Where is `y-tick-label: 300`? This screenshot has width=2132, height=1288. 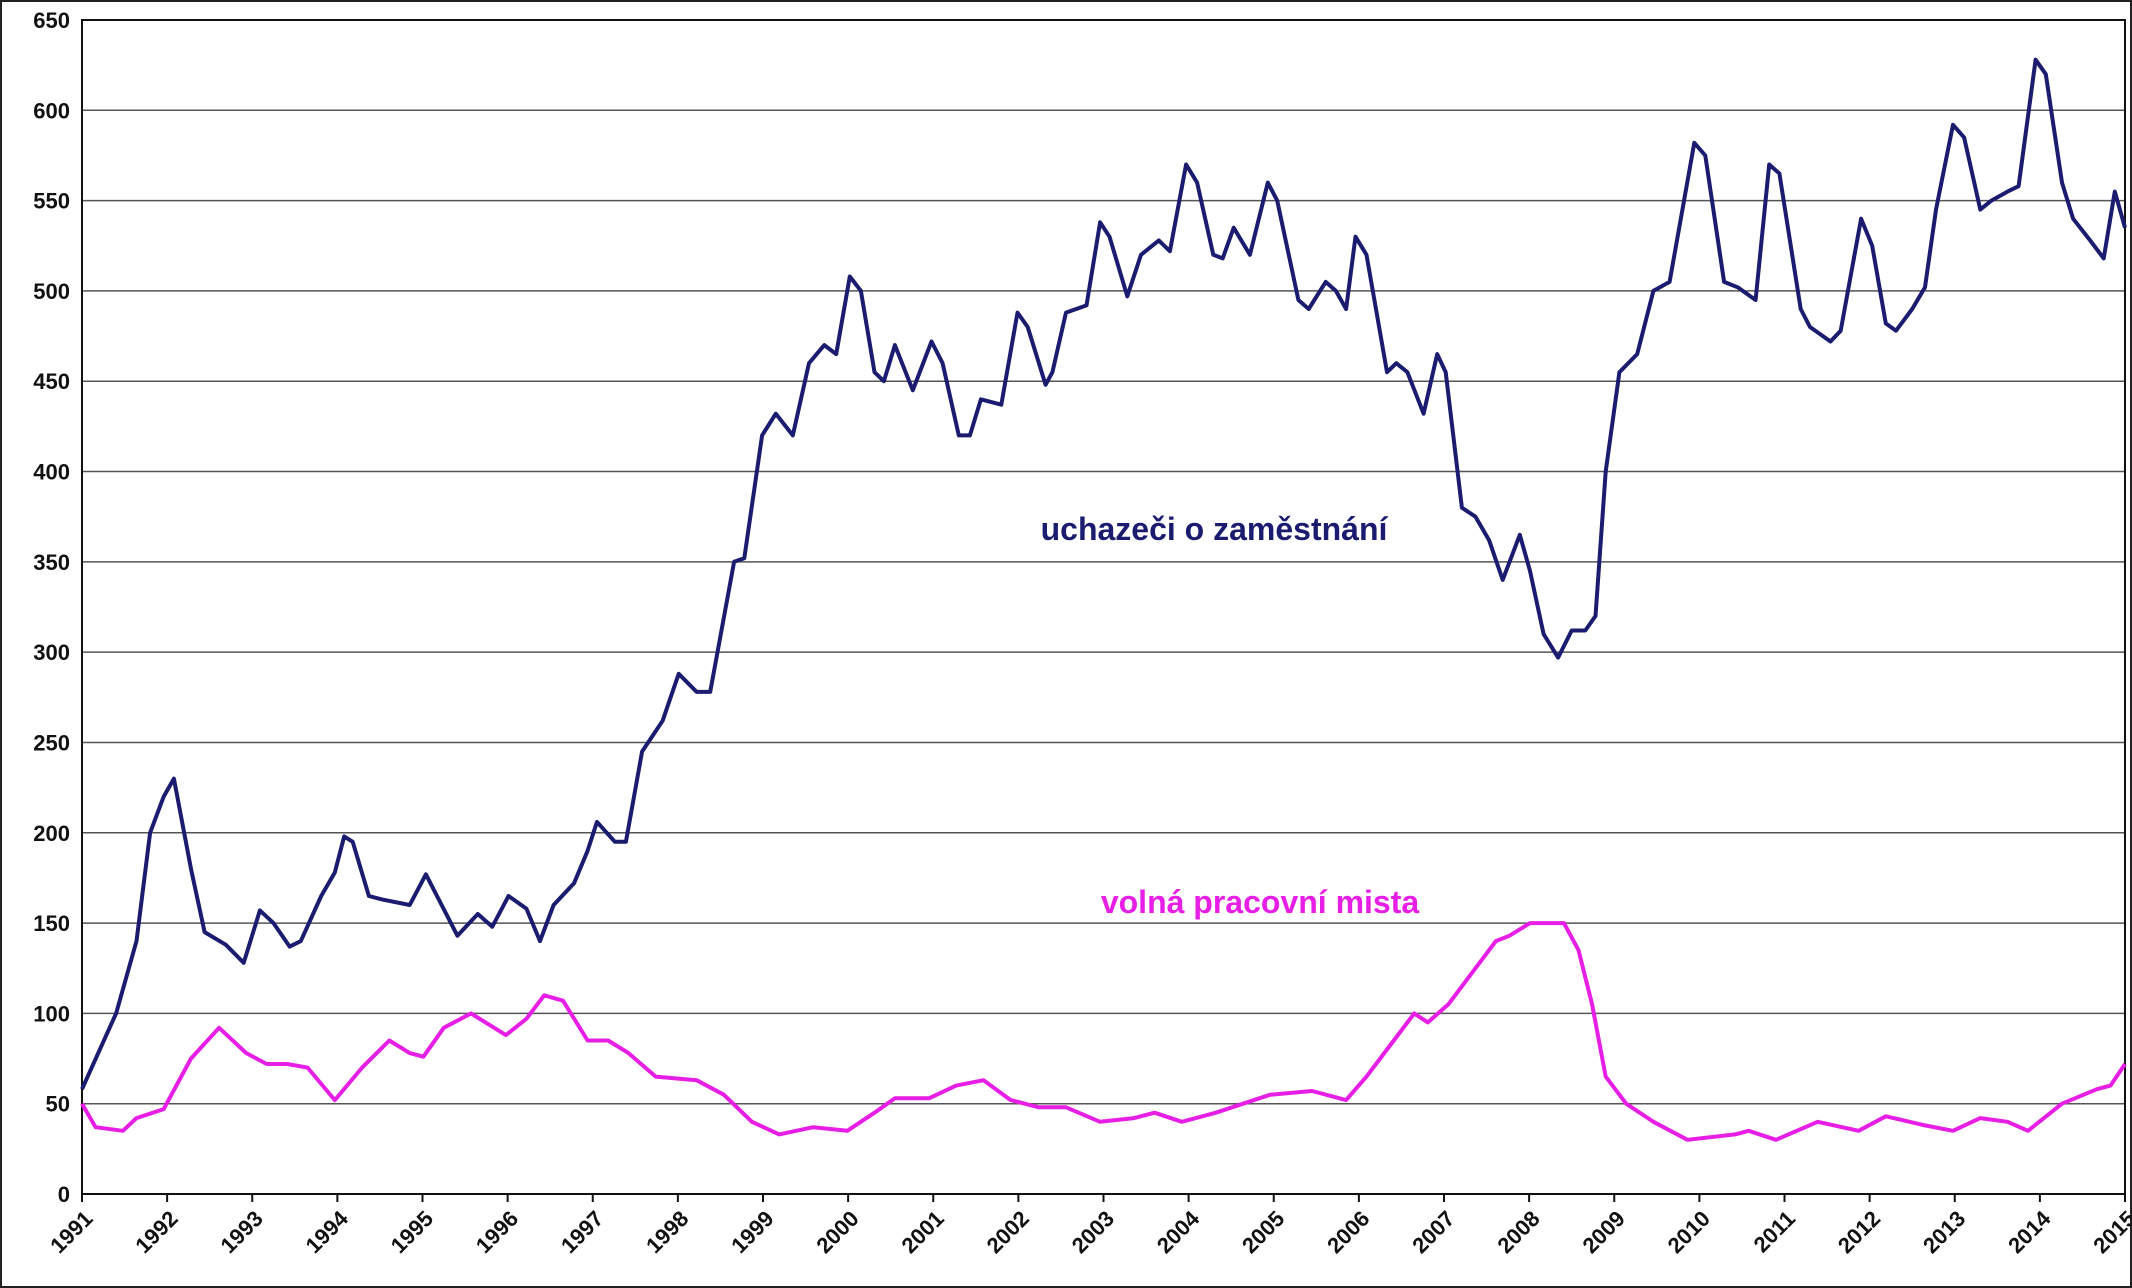 y-tick-label: 300 is located at coordinates (51, 652).